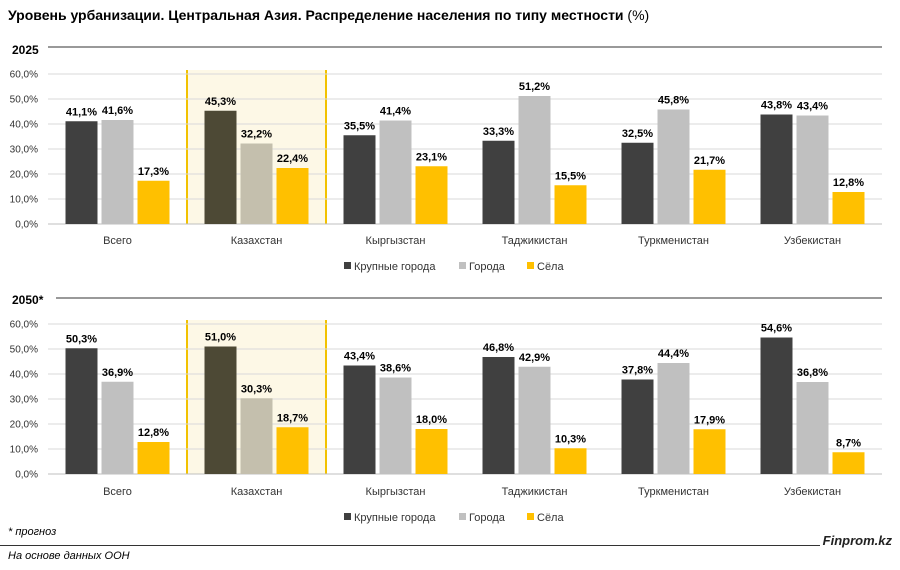  Describe the element at coordinates (776, 329) in the screenshot. I see `data-label: 54,6%` at that location.